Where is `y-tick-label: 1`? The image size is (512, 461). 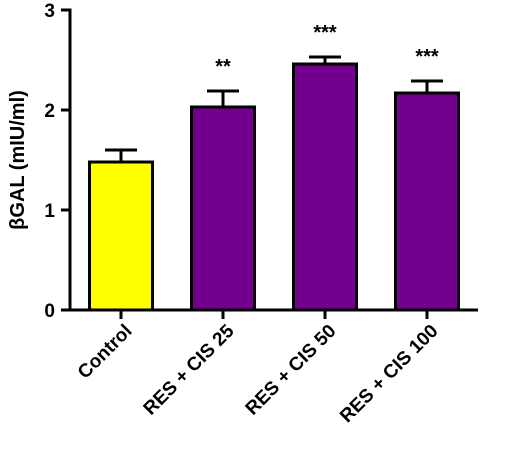
y-tick-label: 1 is located at coordinates (49, 211).